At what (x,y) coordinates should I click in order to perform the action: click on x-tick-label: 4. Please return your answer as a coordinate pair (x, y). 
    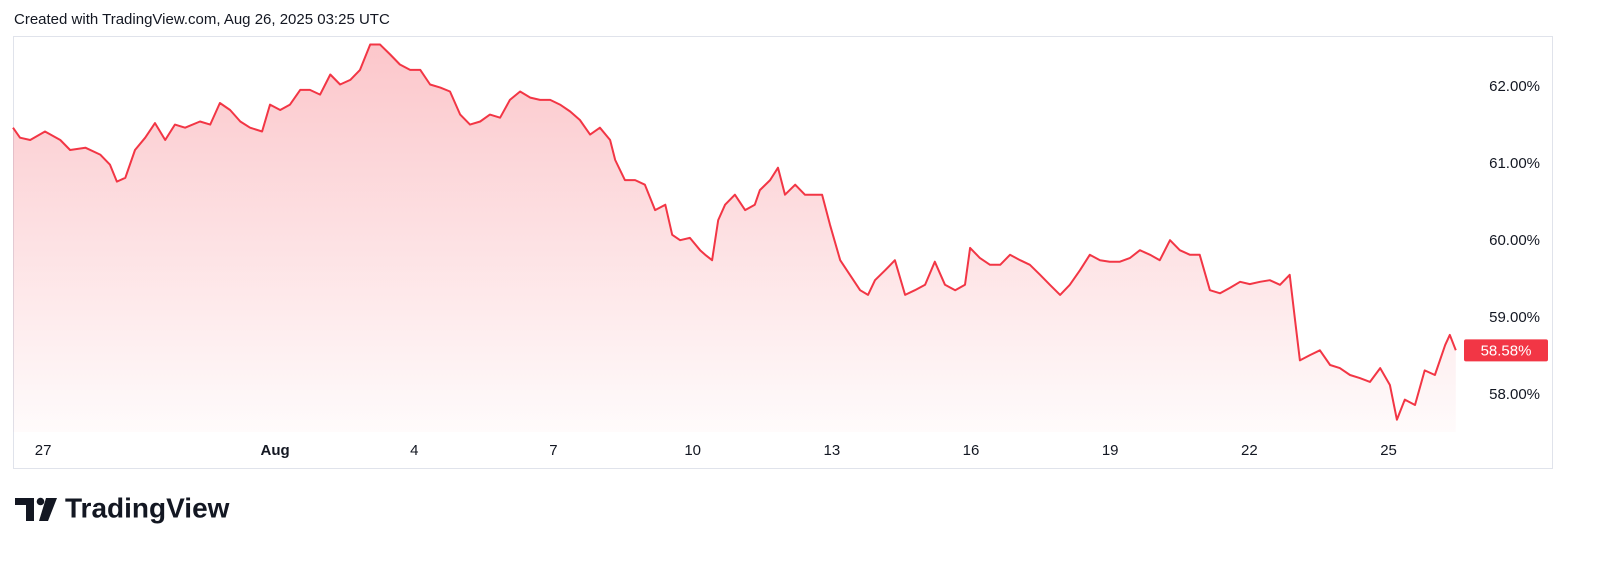
    Looking at the image, I should click on (414, 450).